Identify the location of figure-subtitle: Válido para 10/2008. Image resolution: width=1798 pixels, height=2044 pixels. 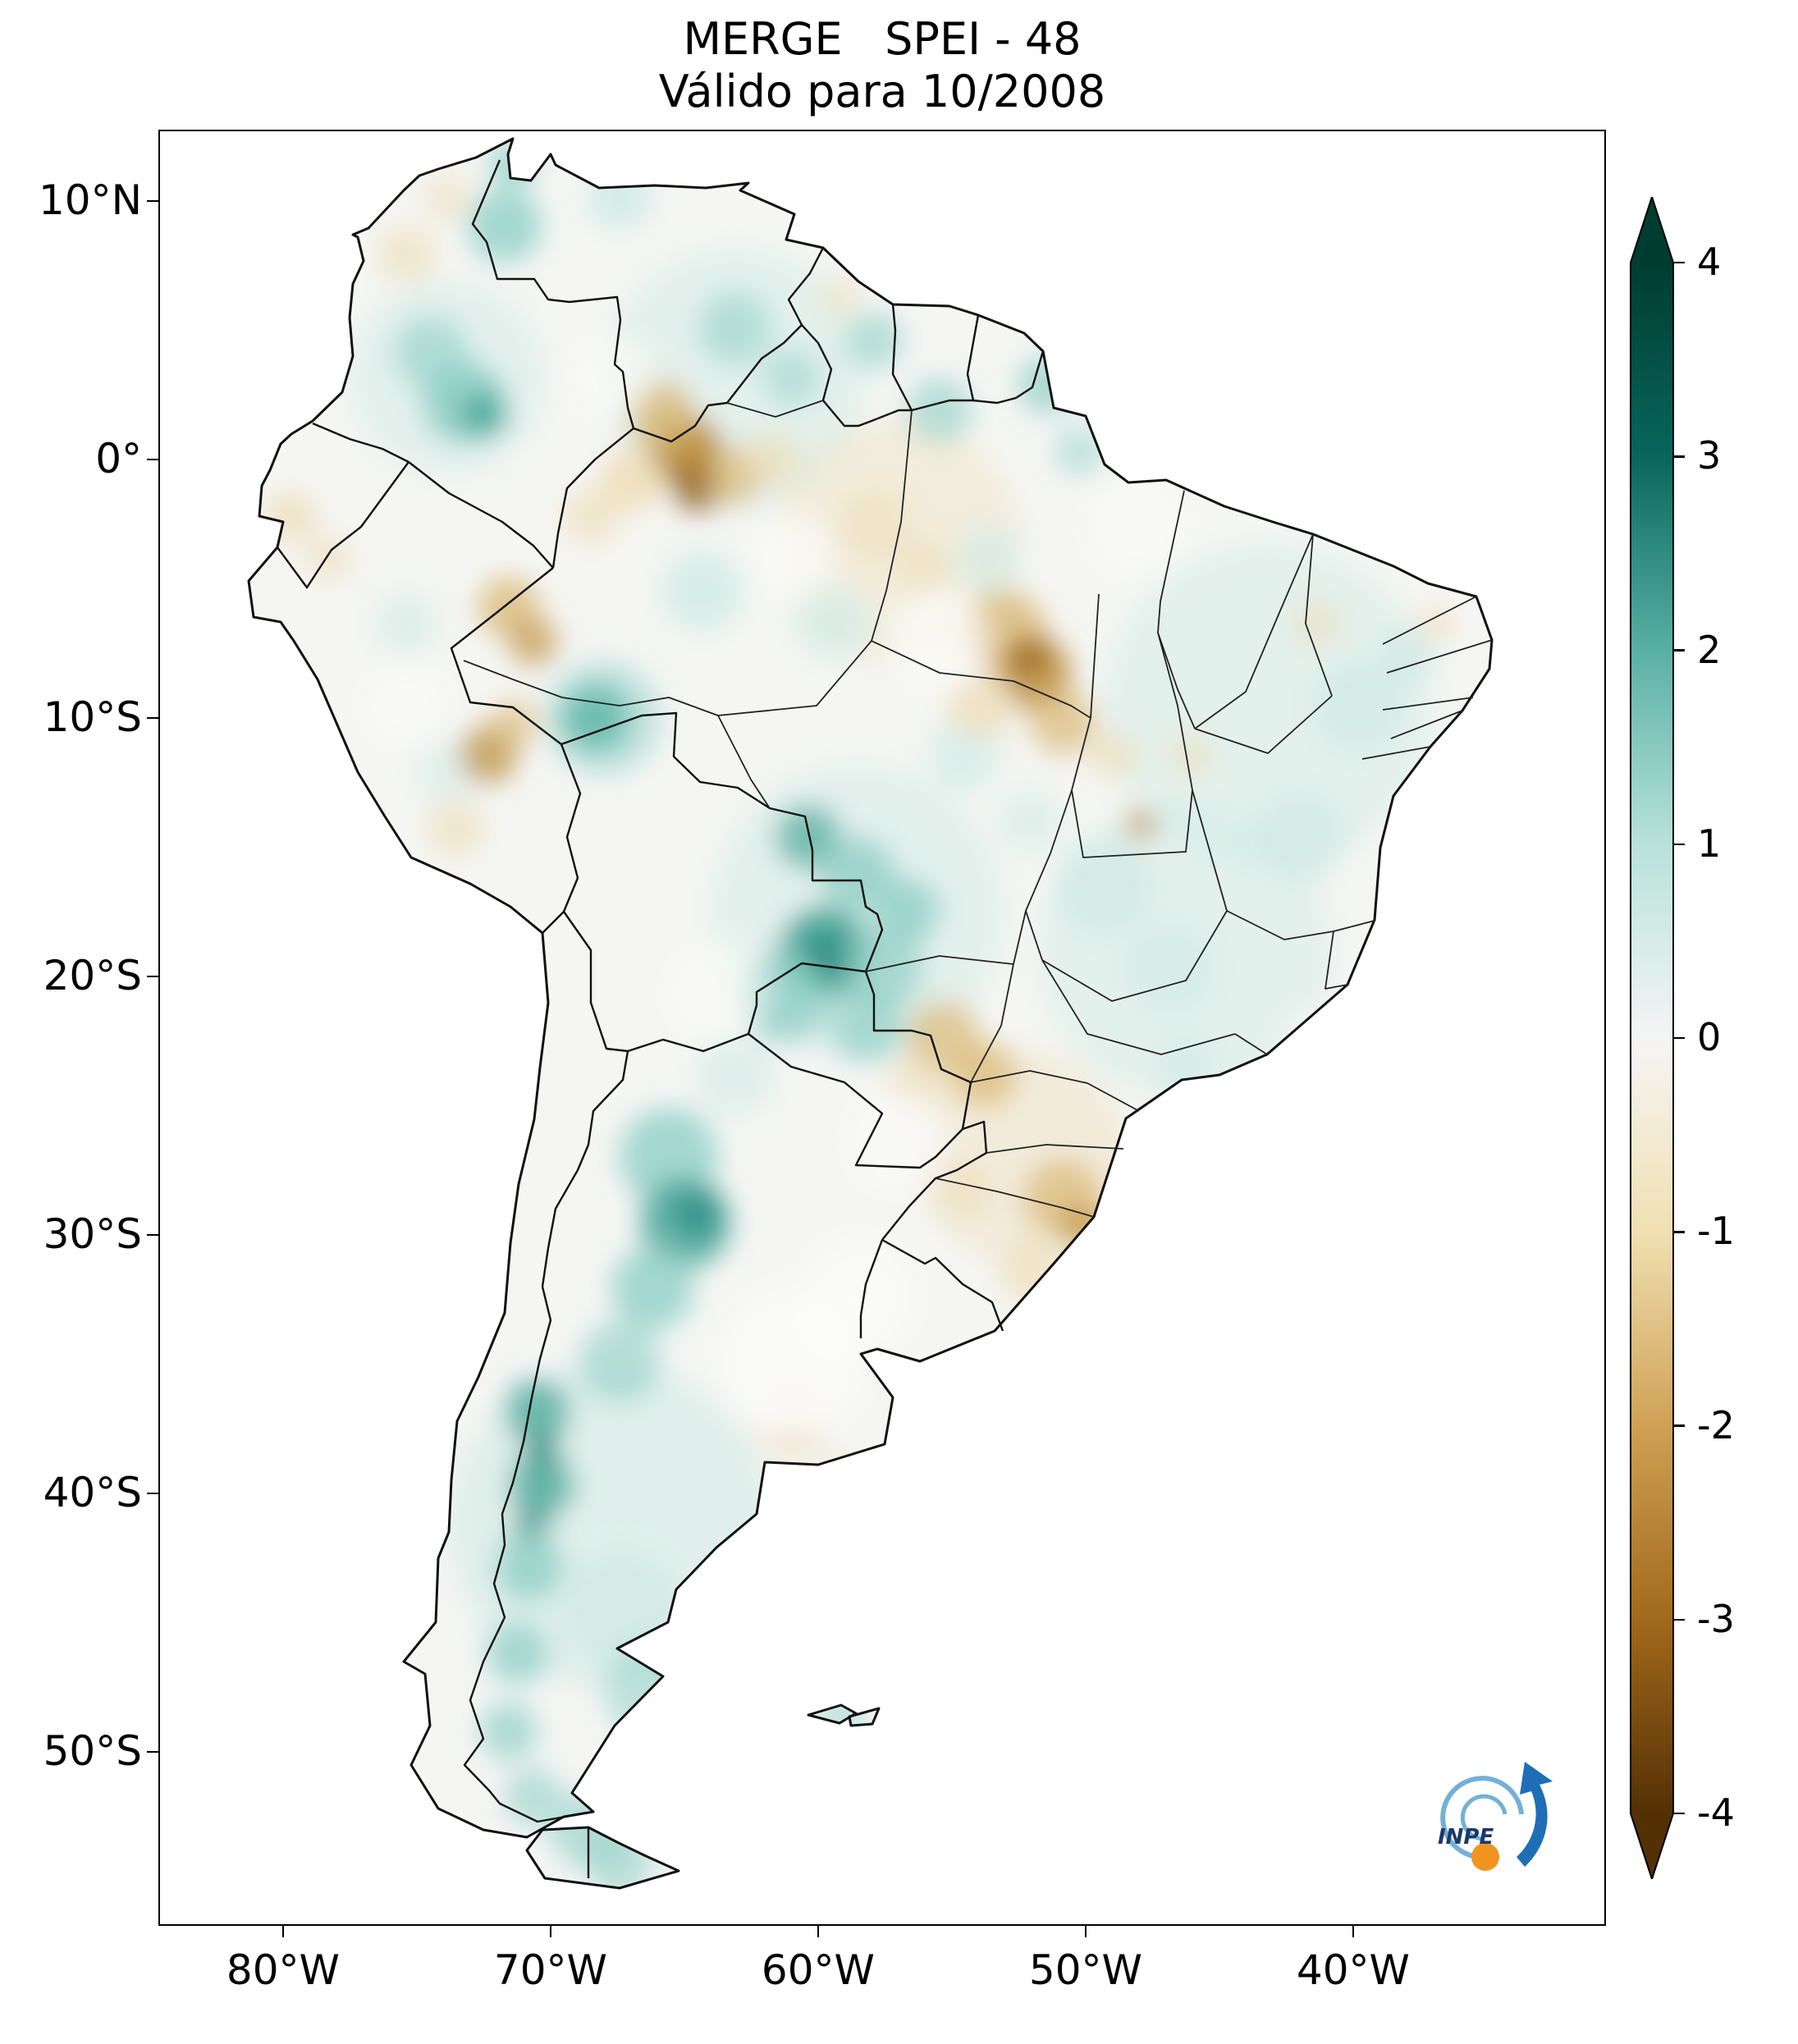
(882, 91).